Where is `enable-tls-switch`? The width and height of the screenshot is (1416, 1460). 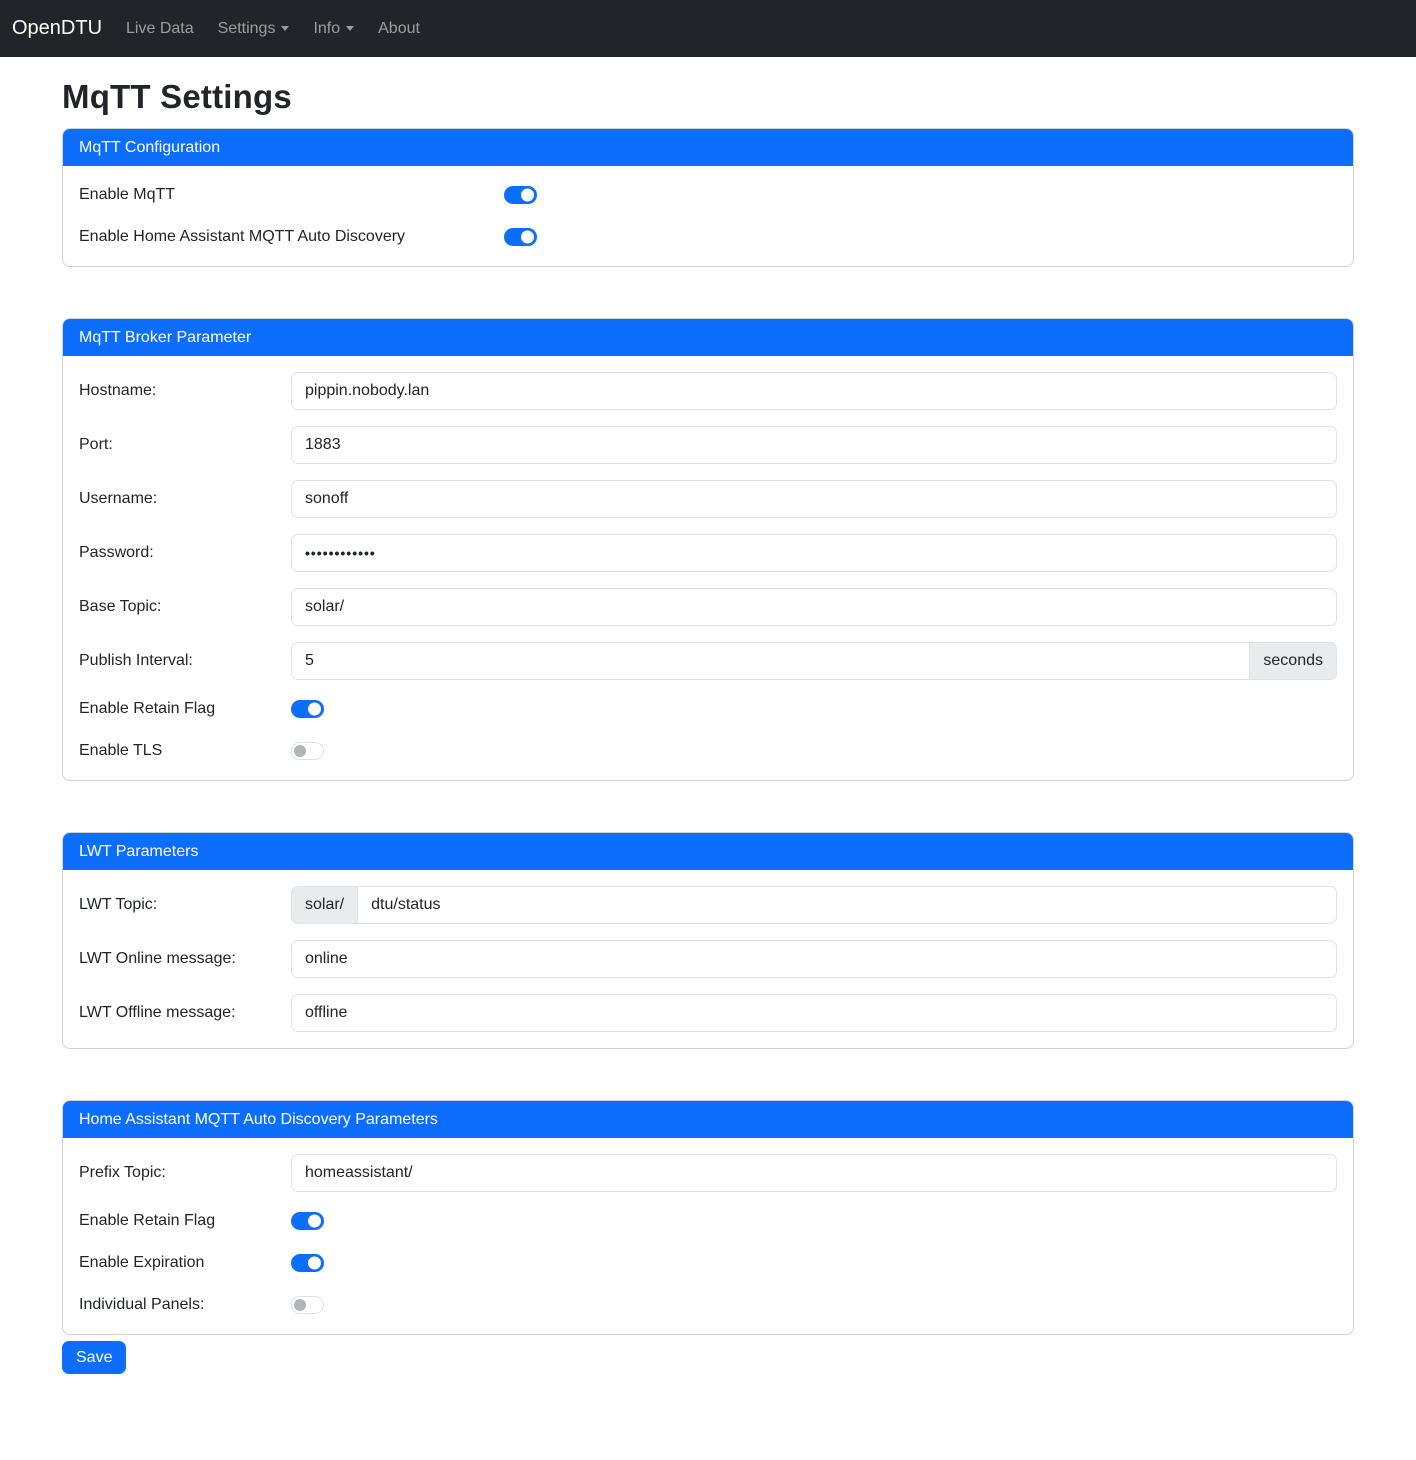
enable-tls-switch is located at coordinates (307, 751).